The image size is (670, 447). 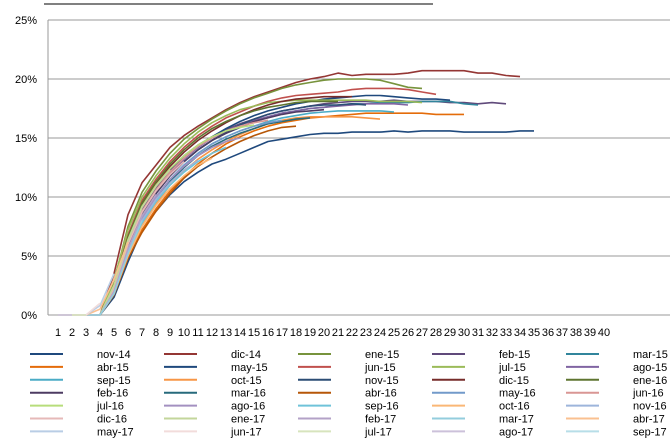 What do you see at coordinates (380, 333) in the screenshot?
I see `x-tick-label: 24` at bounding box center [380, 333].